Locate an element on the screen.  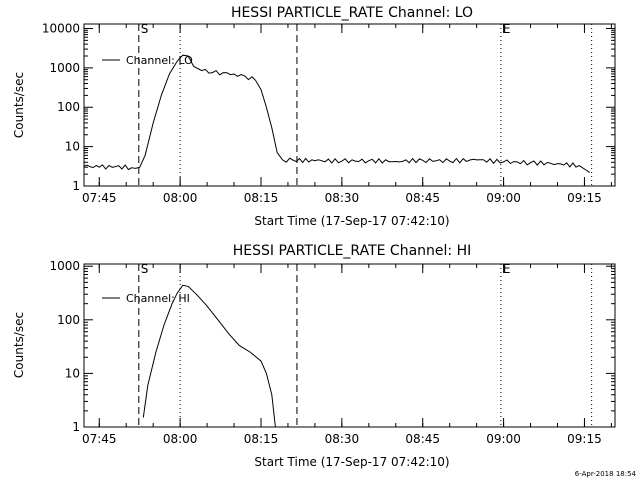
legend-label: Channel: HI is located at coordinates (158, 298).